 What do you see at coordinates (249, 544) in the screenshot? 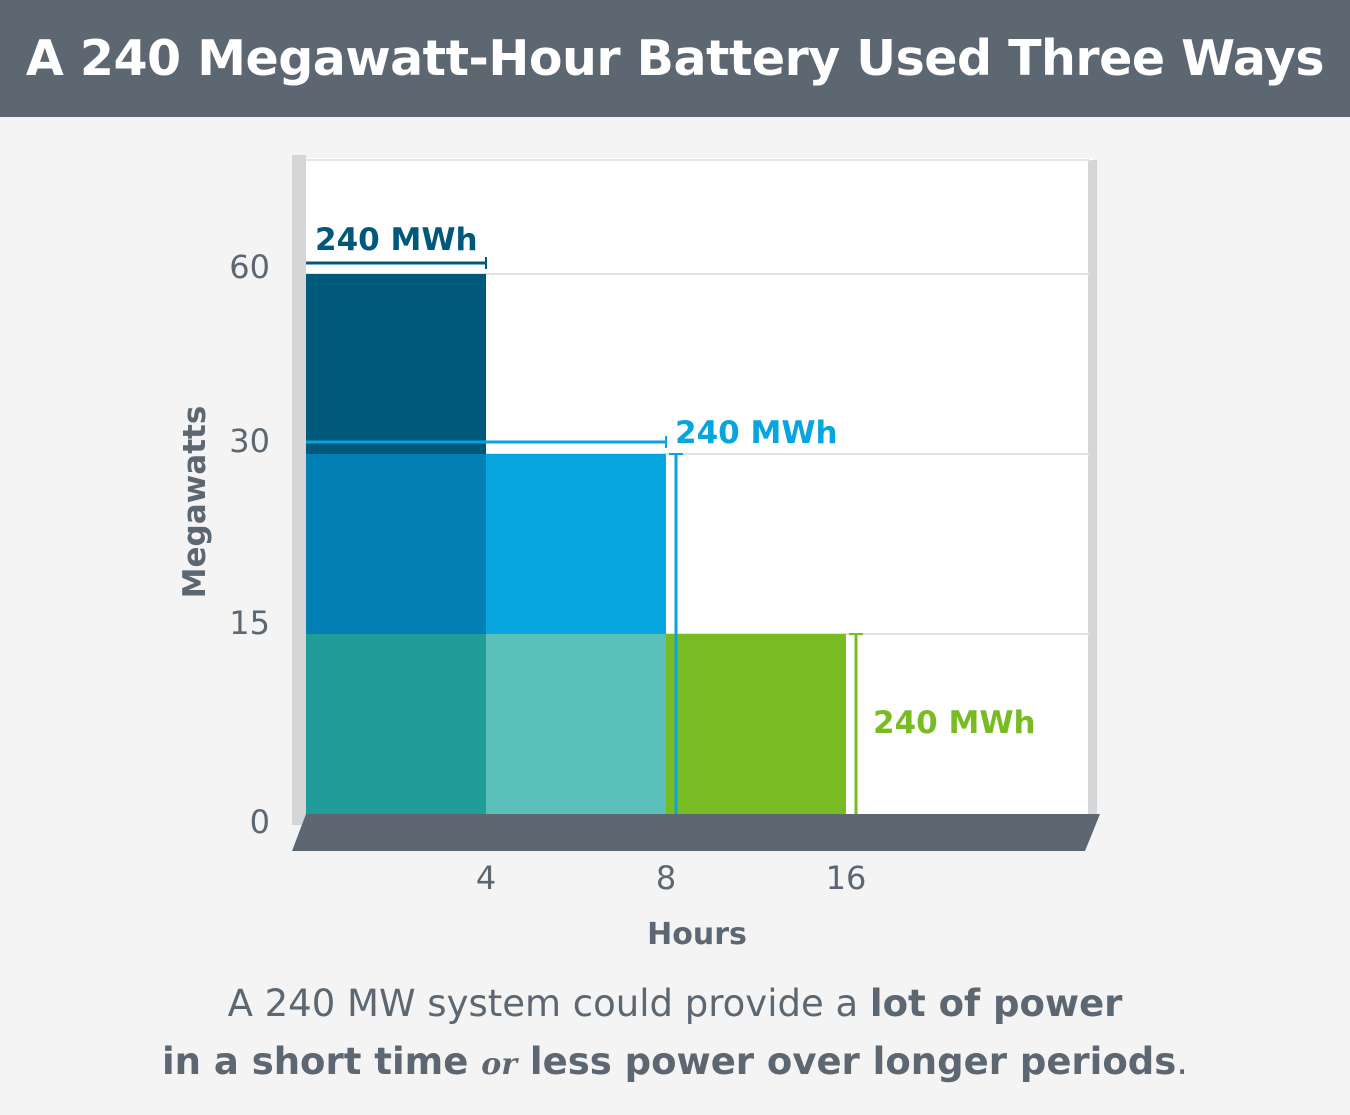
I see `y-tick-labels: 0 15 30 60` at bounding box center [249, 544].